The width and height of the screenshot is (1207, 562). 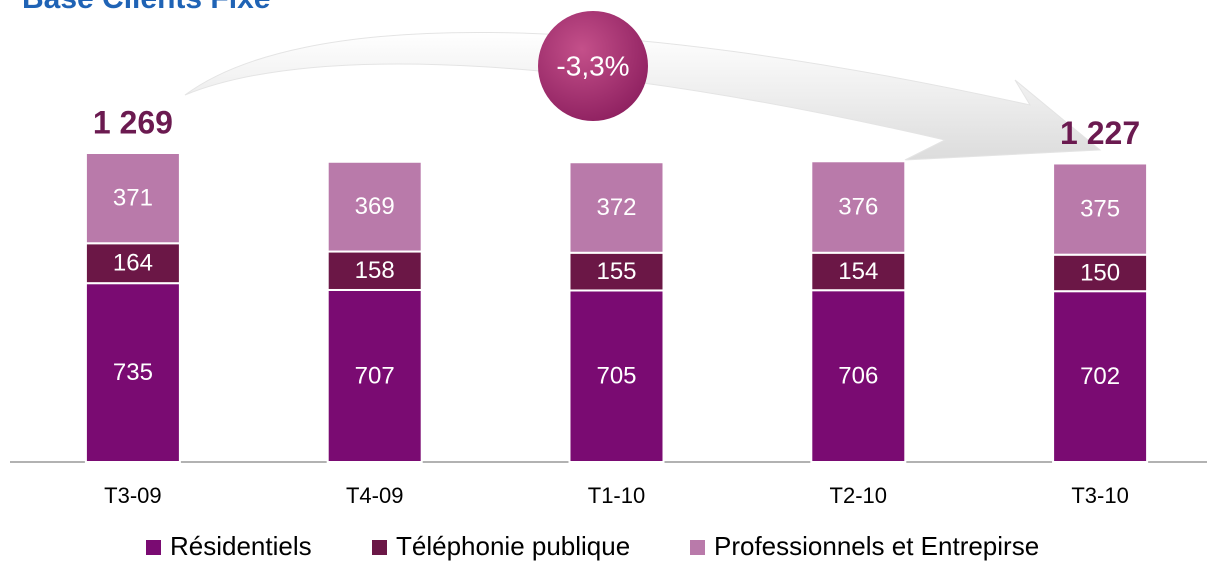 I want to click on total-label: 1 227, so click(x=1100, y=133).